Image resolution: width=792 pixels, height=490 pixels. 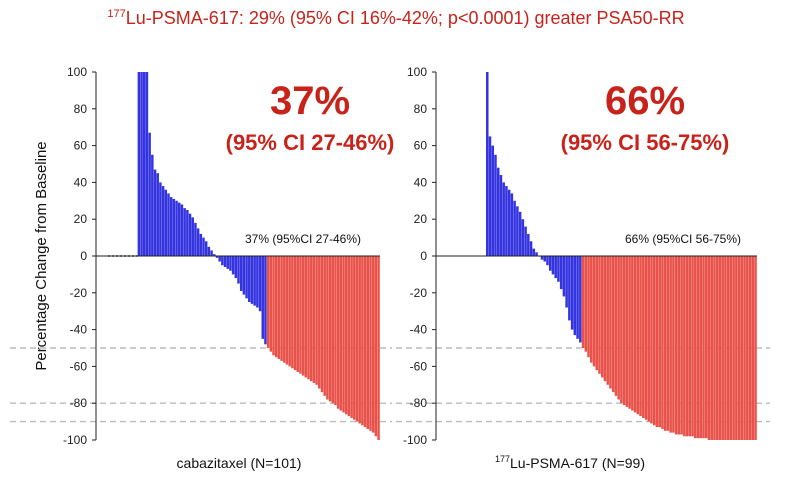 I want to click on y-tick-label: 0, so click(x=83, y=256).